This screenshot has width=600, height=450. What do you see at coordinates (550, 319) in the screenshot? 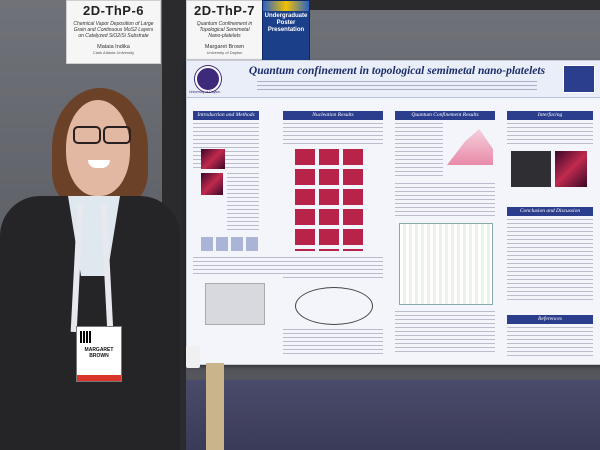
I see `section-references-header: References` at bounding box center [550, 319].